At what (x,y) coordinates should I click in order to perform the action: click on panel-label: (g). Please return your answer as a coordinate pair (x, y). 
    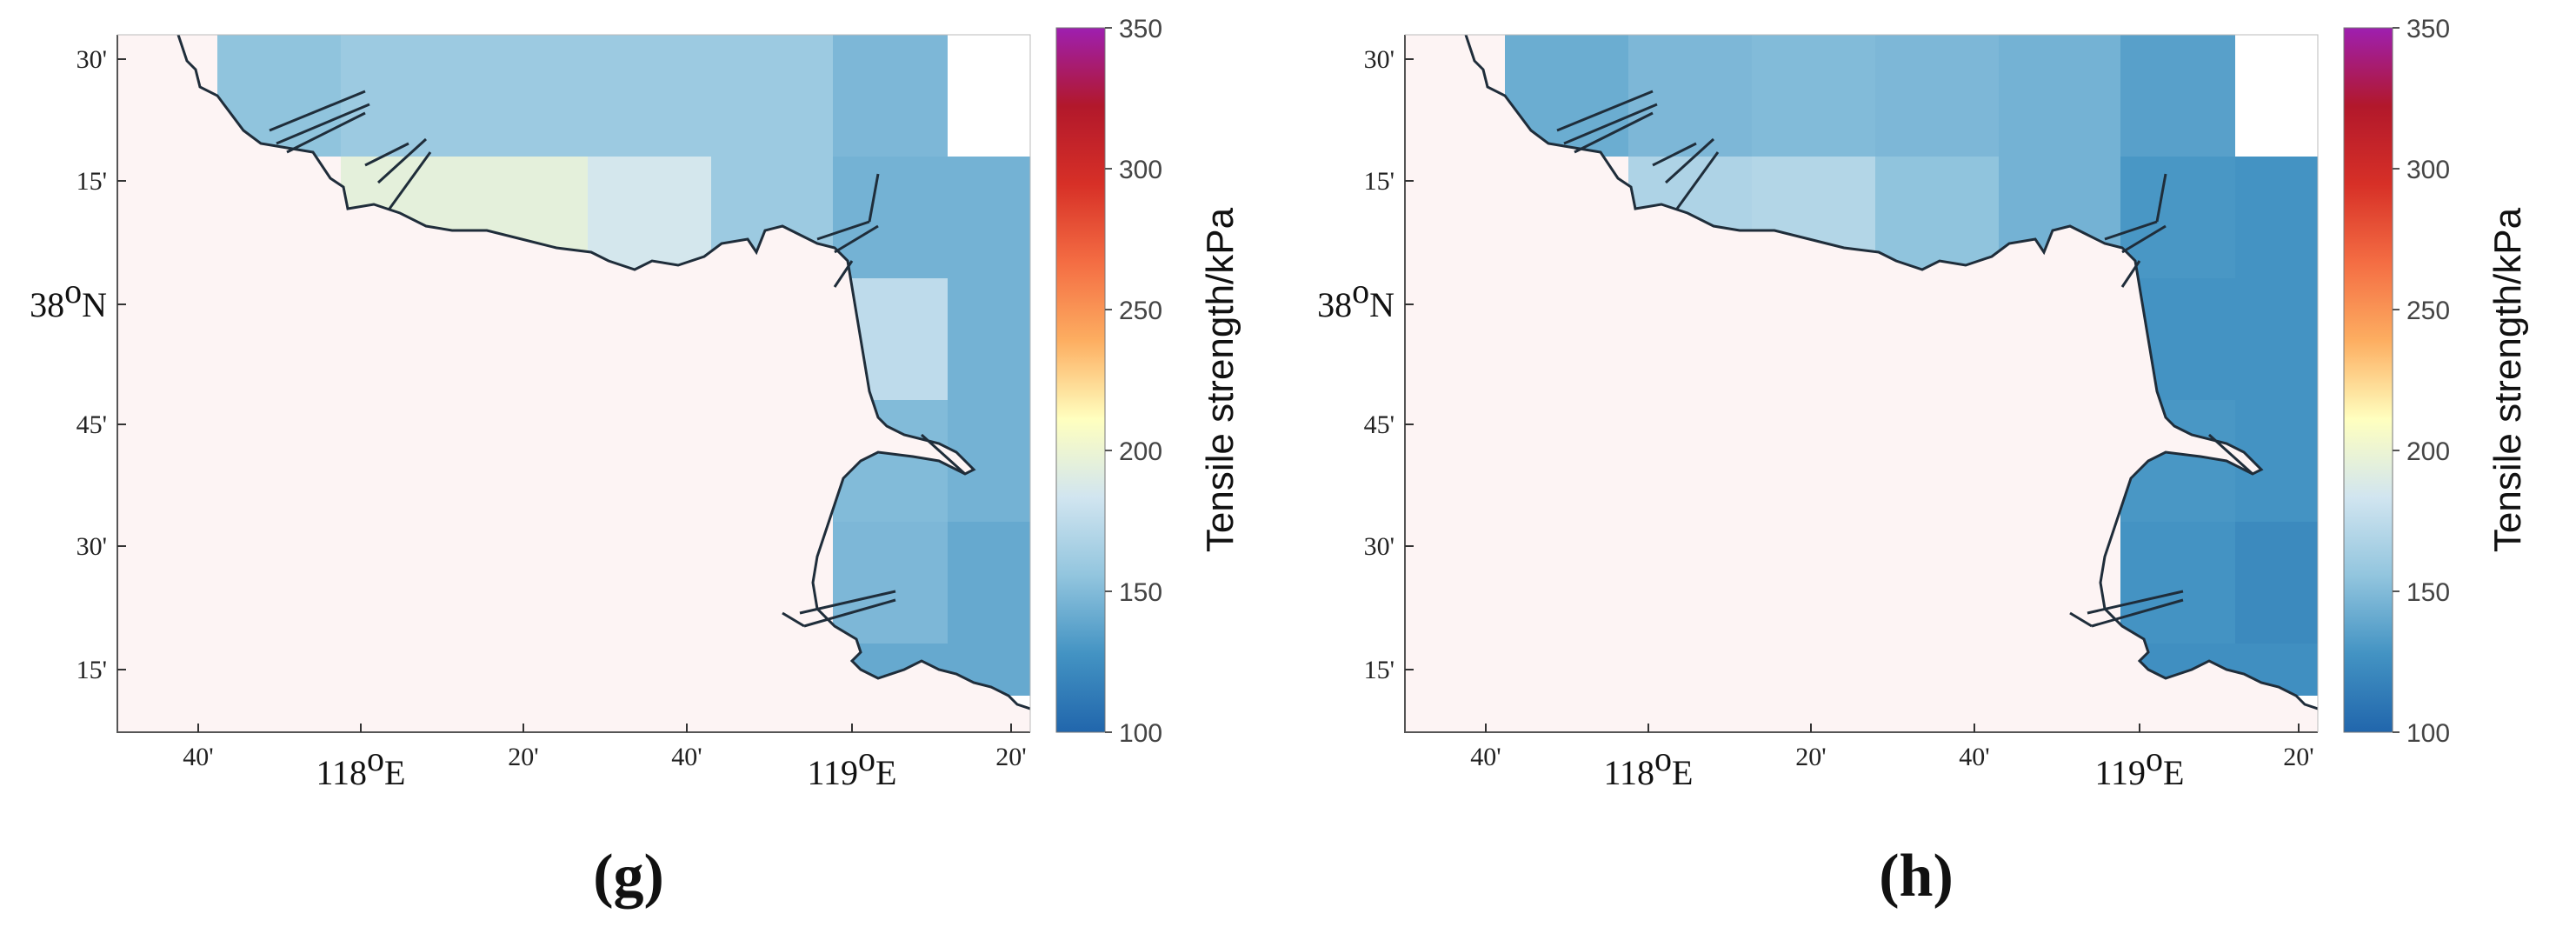
    Looking at the image, I should click on (628, 876).